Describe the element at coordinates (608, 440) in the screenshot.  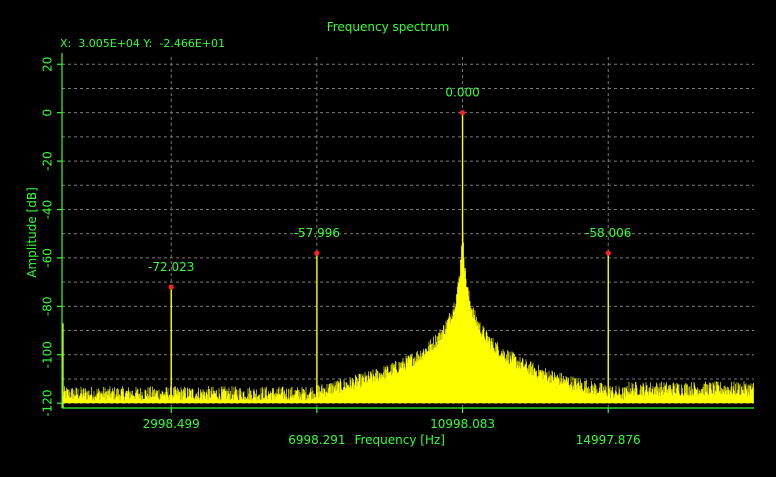
I see `x-tick-label: 14997.876` at that location.